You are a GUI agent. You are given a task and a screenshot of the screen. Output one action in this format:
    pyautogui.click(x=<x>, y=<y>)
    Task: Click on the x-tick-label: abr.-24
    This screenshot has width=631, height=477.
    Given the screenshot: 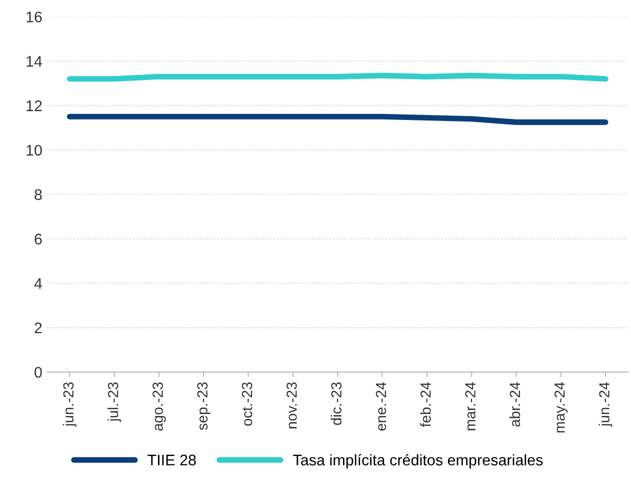 What is the action you would take?
    pyautogui.click(x=514, y=404)
    